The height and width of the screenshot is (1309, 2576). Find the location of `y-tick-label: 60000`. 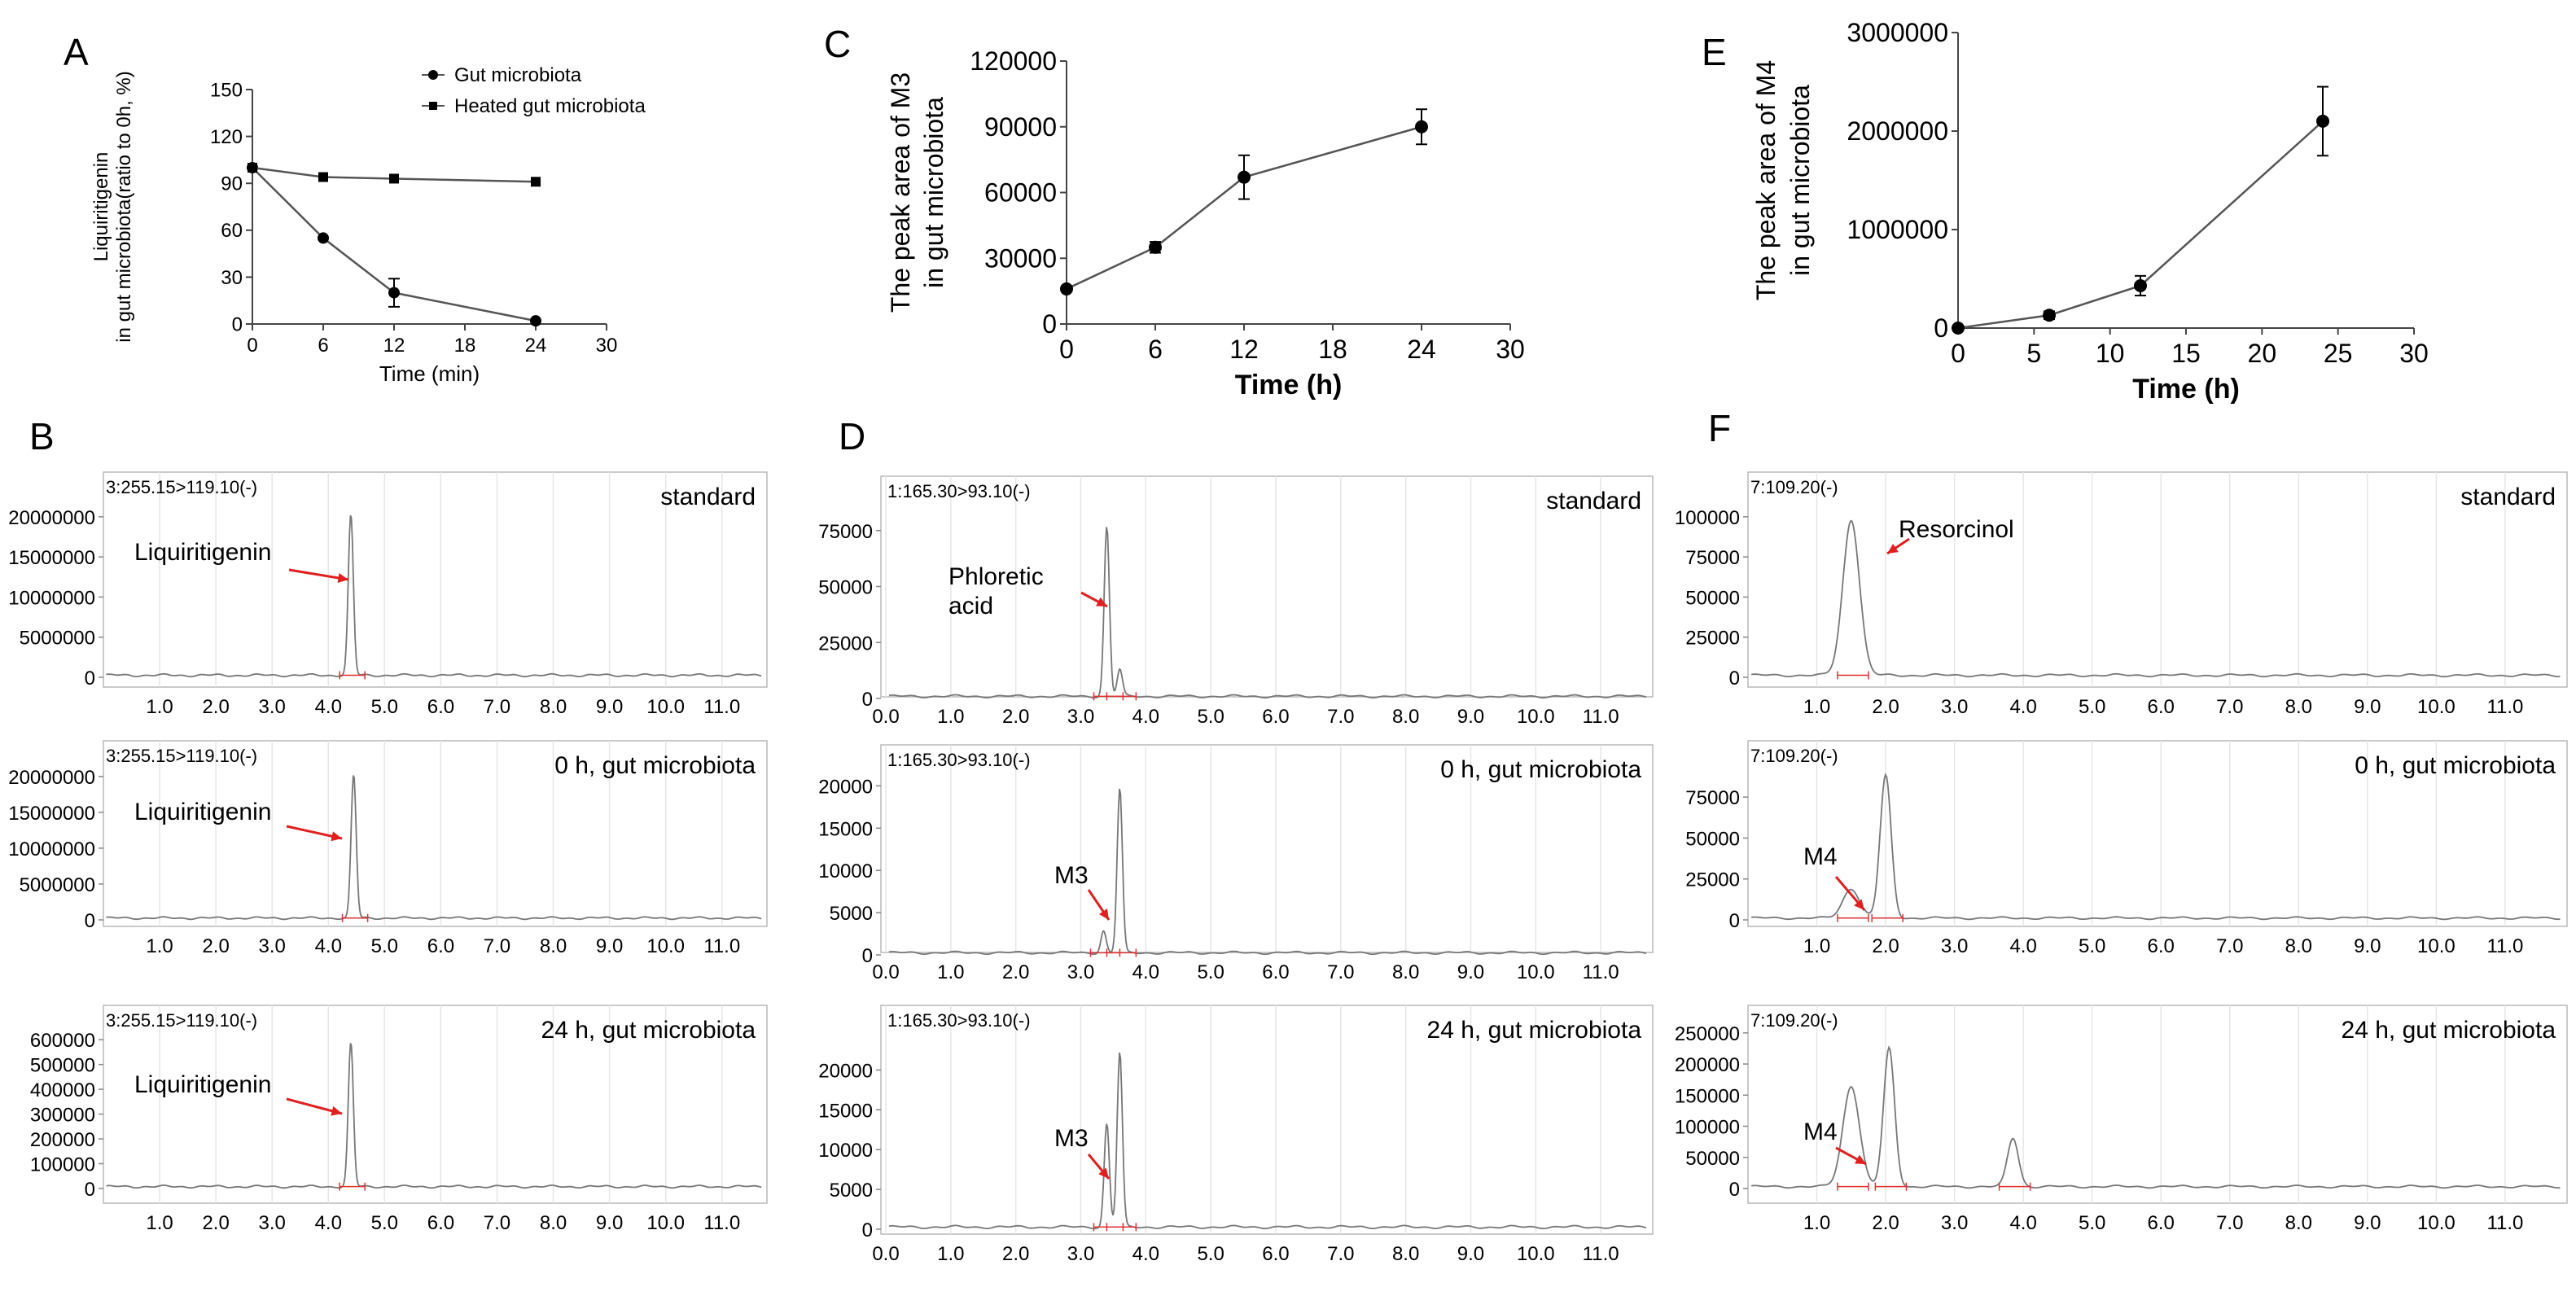

y-tick-label: 60000 is located at coordinates (1020, 193).